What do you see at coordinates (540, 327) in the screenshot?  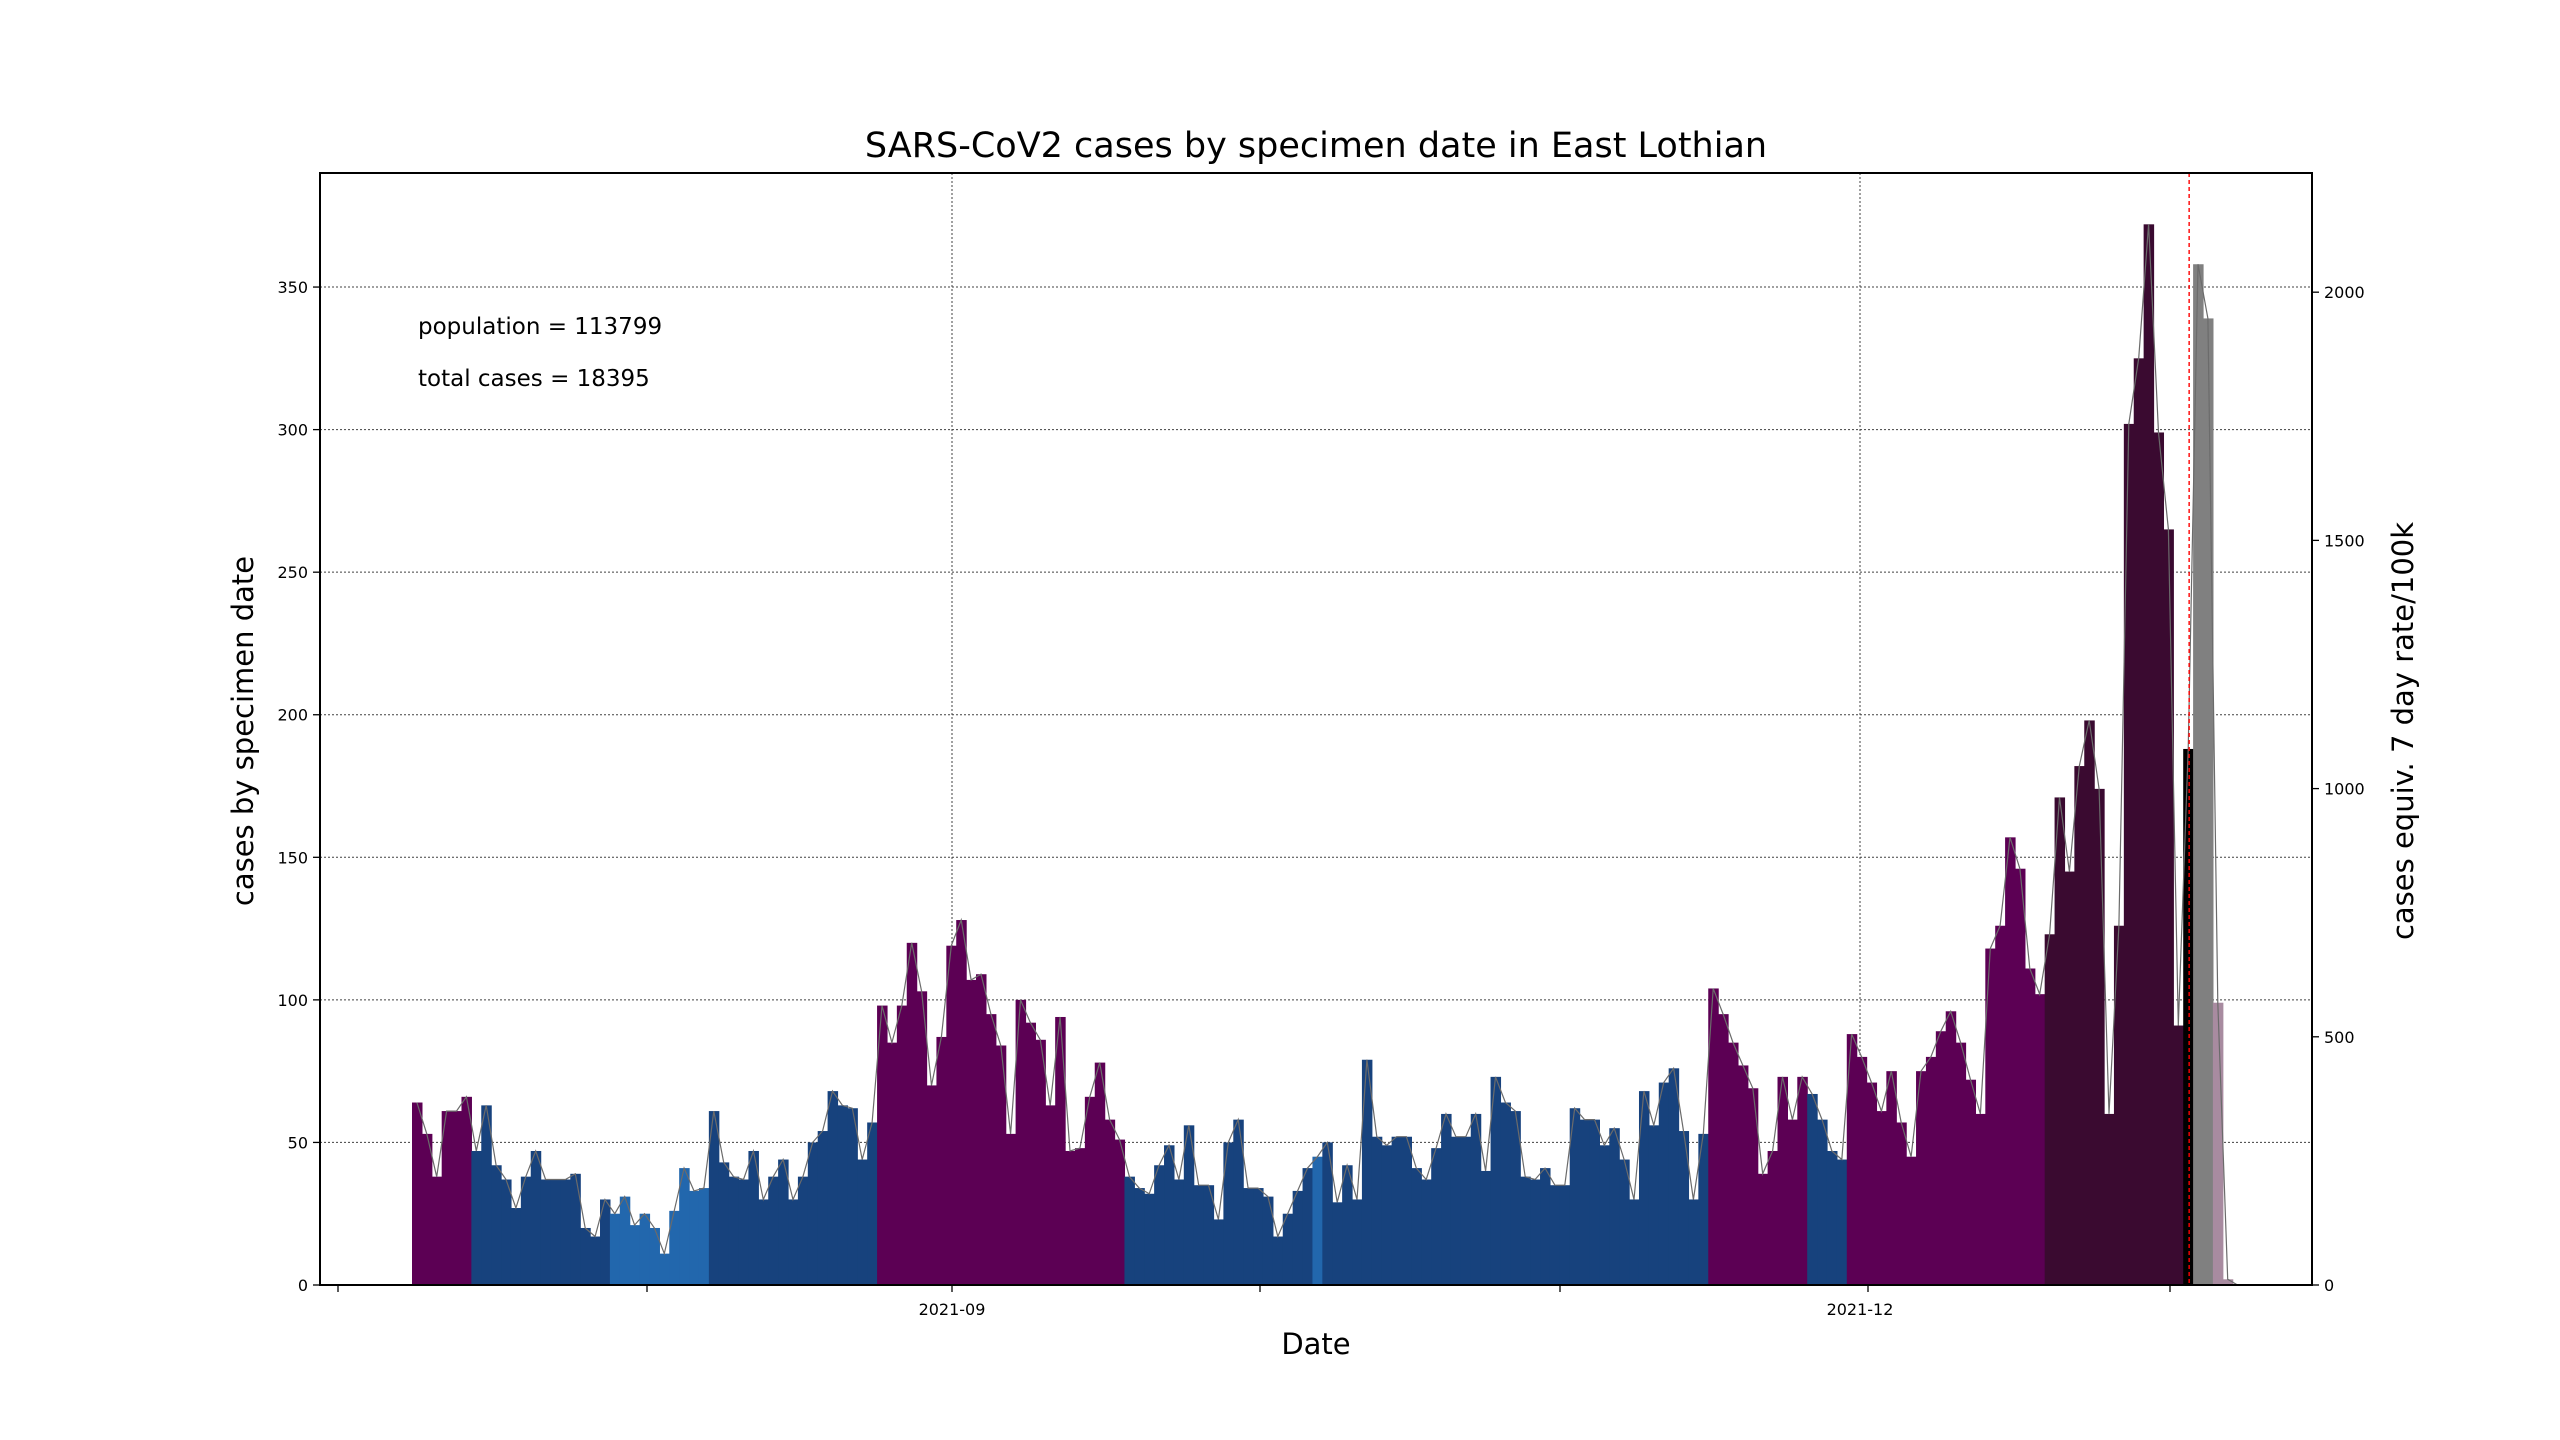 I see `annotation-population: population = 113799` at bounding box center [540, 327].